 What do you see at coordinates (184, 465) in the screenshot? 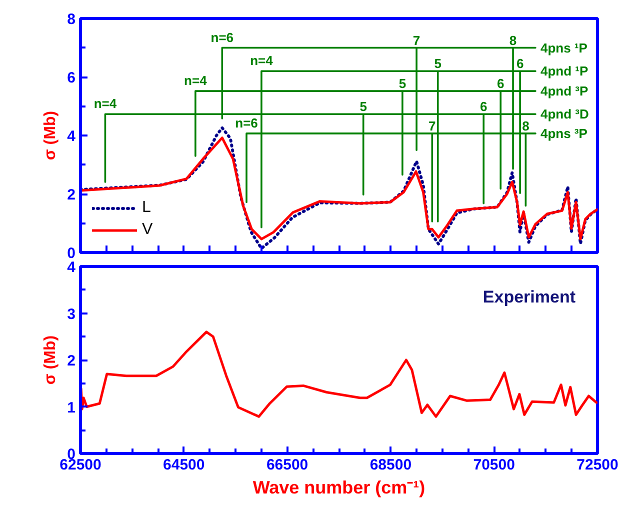
I see `x-tick-label: 64500` at bounding box center [184, 465].